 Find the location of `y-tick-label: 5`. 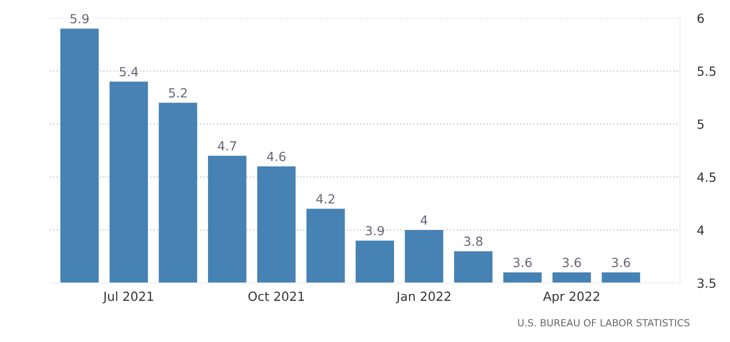

y-tick-label: 5 is located at coordinates (701, 124).